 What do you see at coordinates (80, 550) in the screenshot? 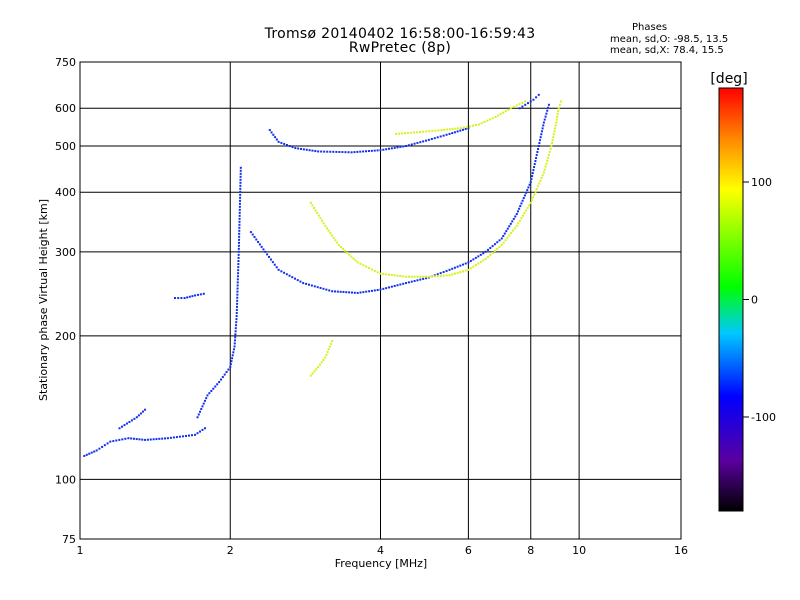
I see `x-tick-label: 1` at bounding box center [80, 550].